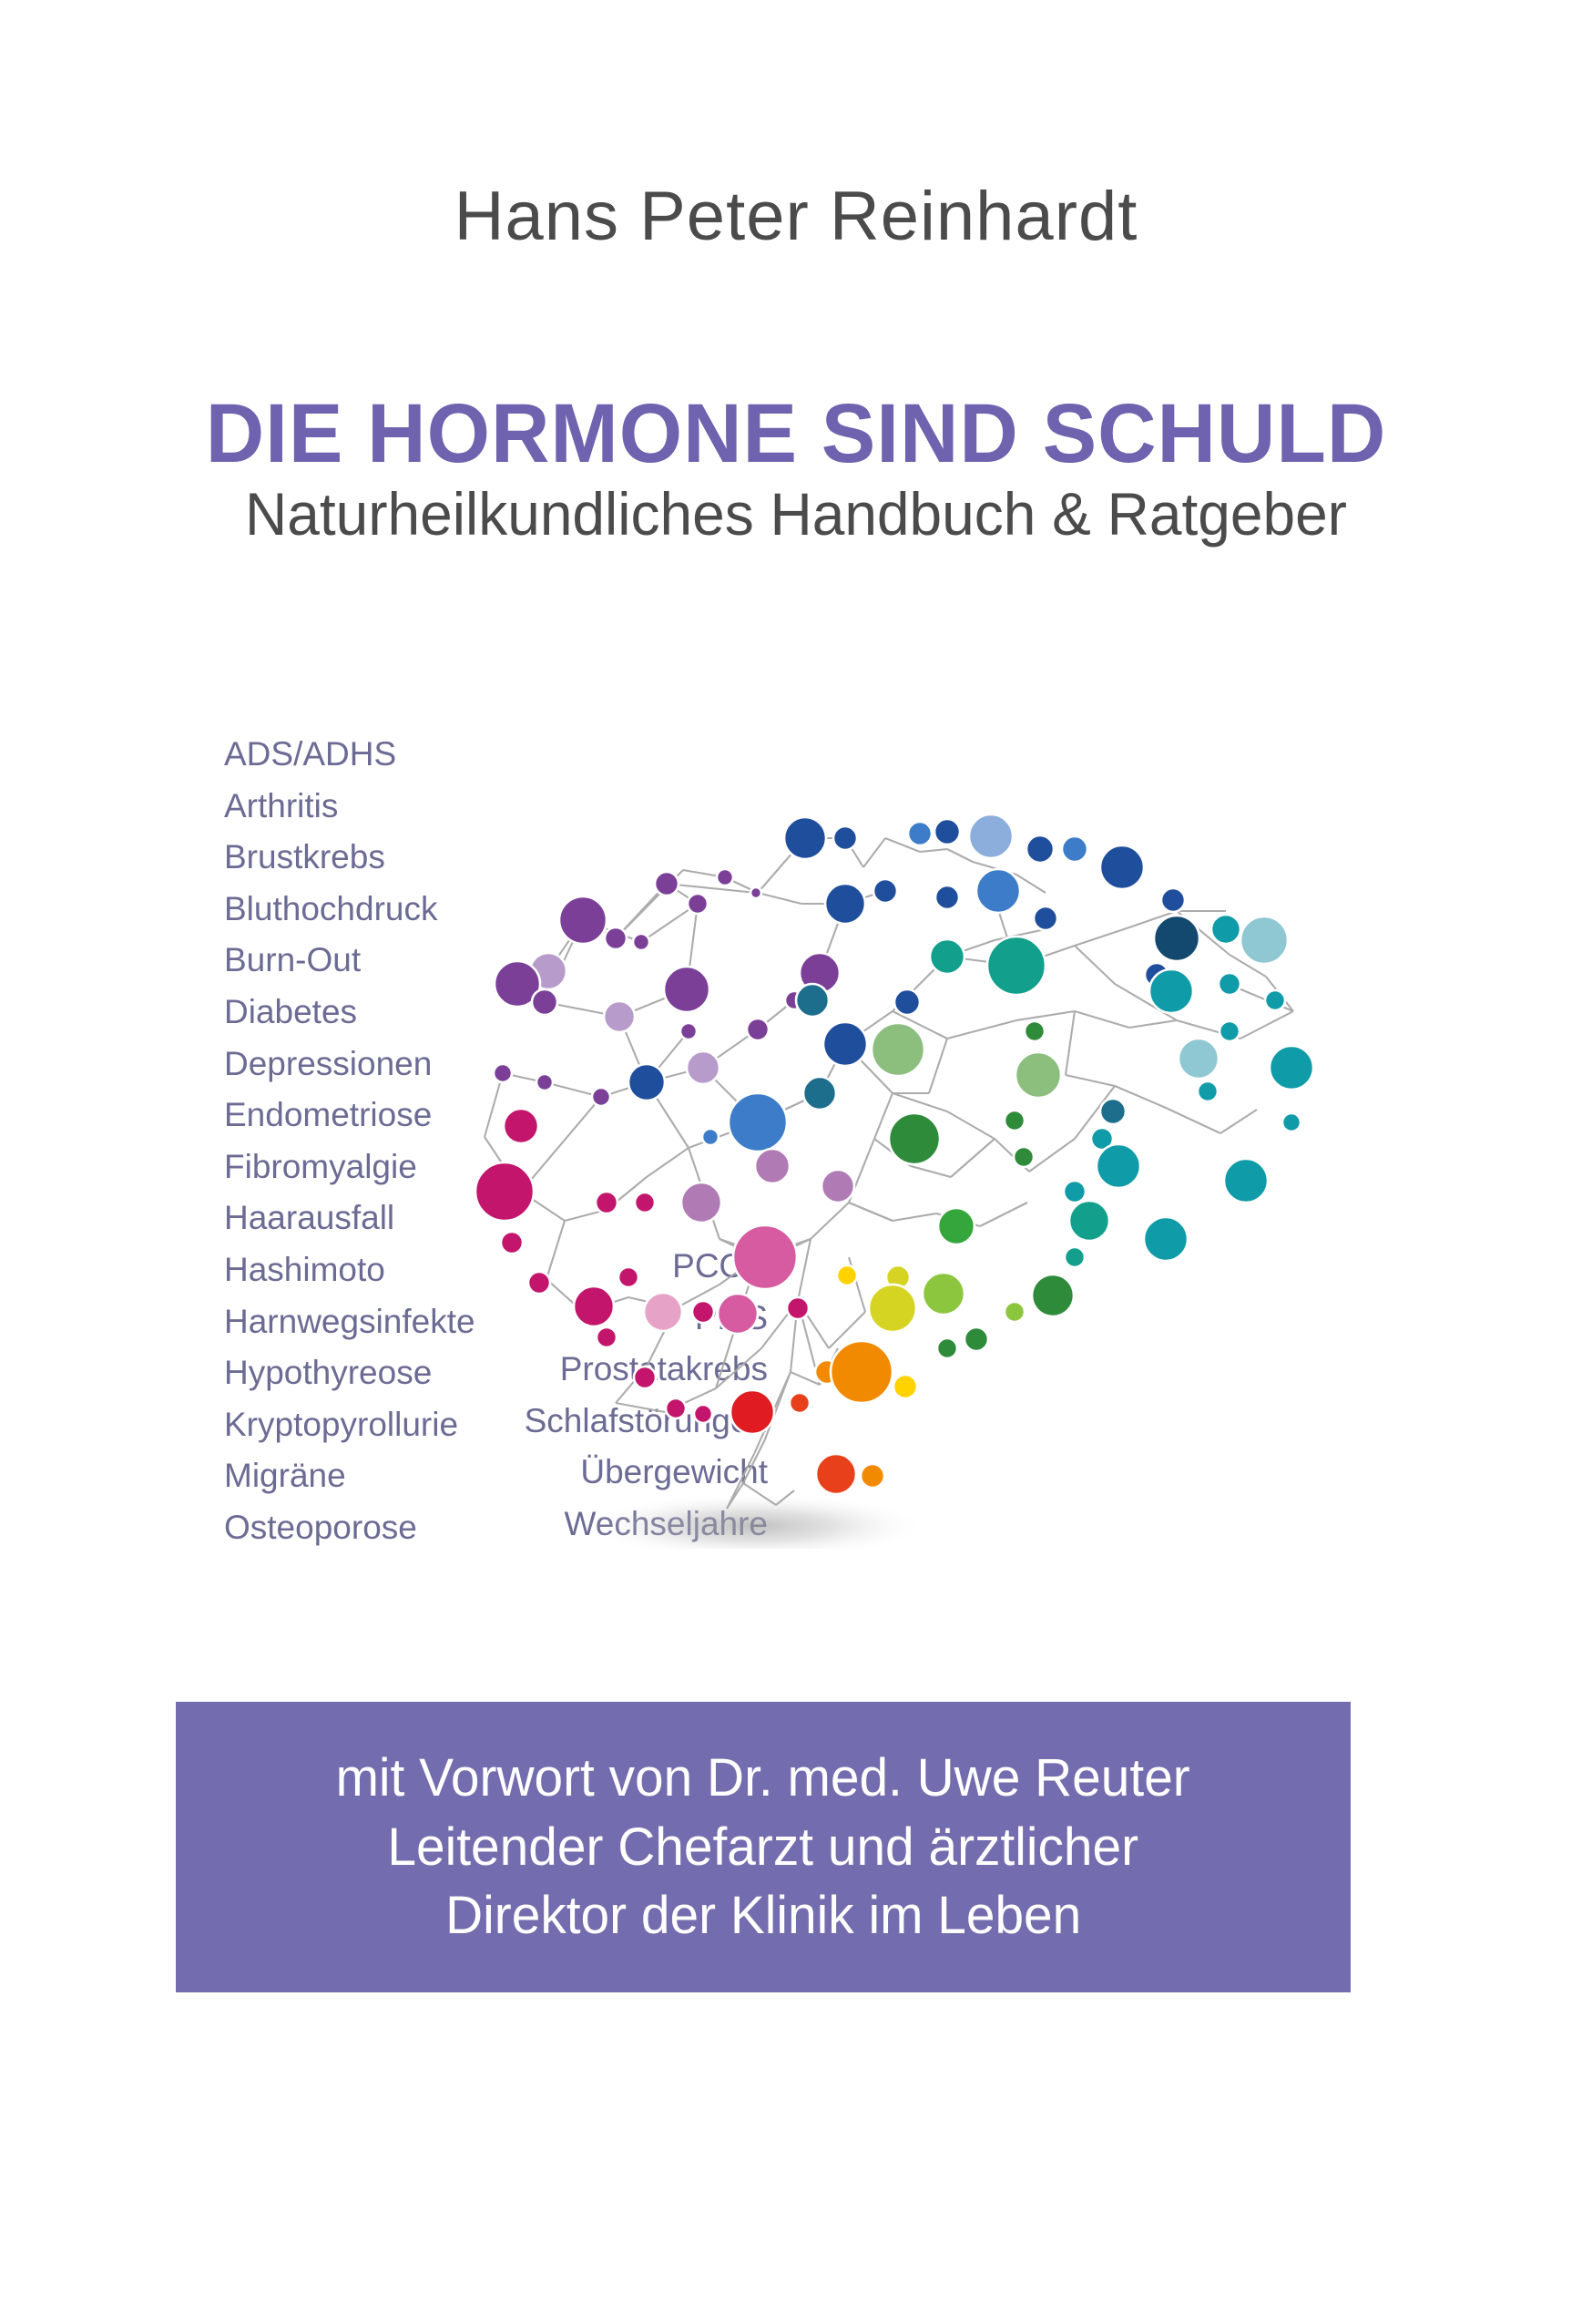 This screenshot has width=1592, height=2324. Describe the element at coordinates (309, 1218) in the screenshot. I see `condition-item-left-9: Haarausfall` at that location.